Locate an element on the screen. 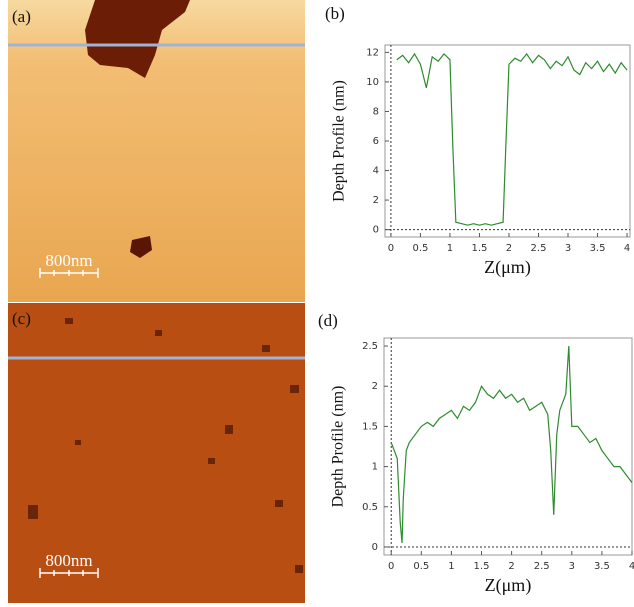 This screenshot has height=607, width=634. panel-label: (d) is located at coordinates (328, 320).